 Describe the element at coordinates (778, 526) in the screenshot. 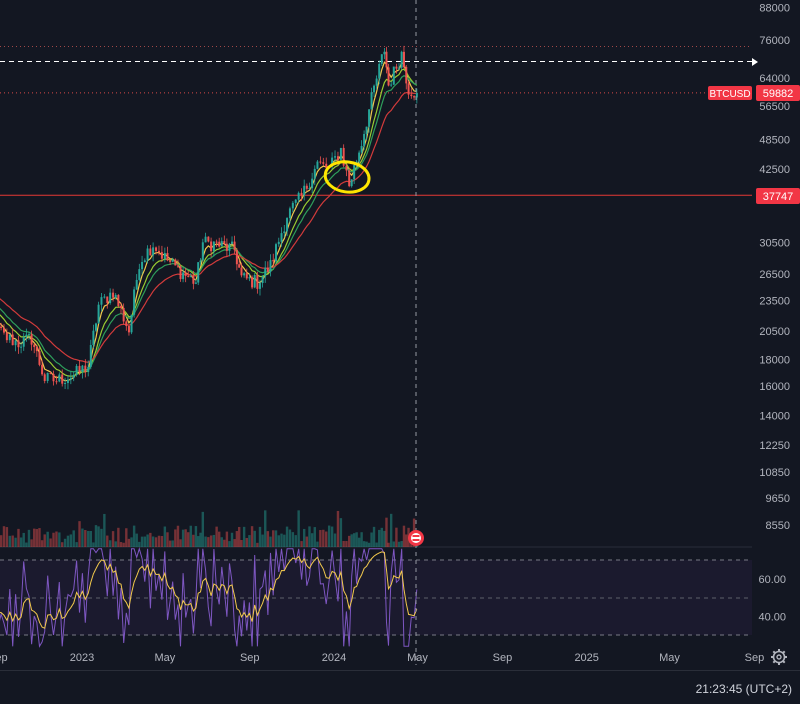

I see `price-tick-label: 8550` at that location.